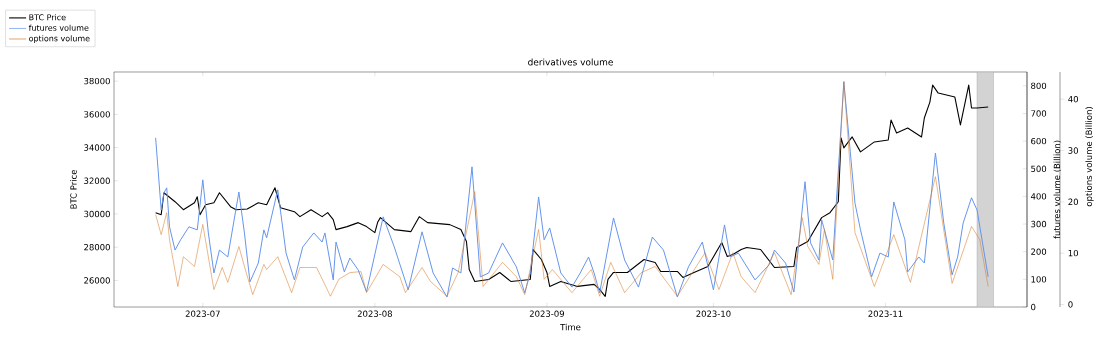  Describe the element at coordinates (1057, 189) in the screenshot. I see `y2-axis-title: futures volume (Billion)` at that location.